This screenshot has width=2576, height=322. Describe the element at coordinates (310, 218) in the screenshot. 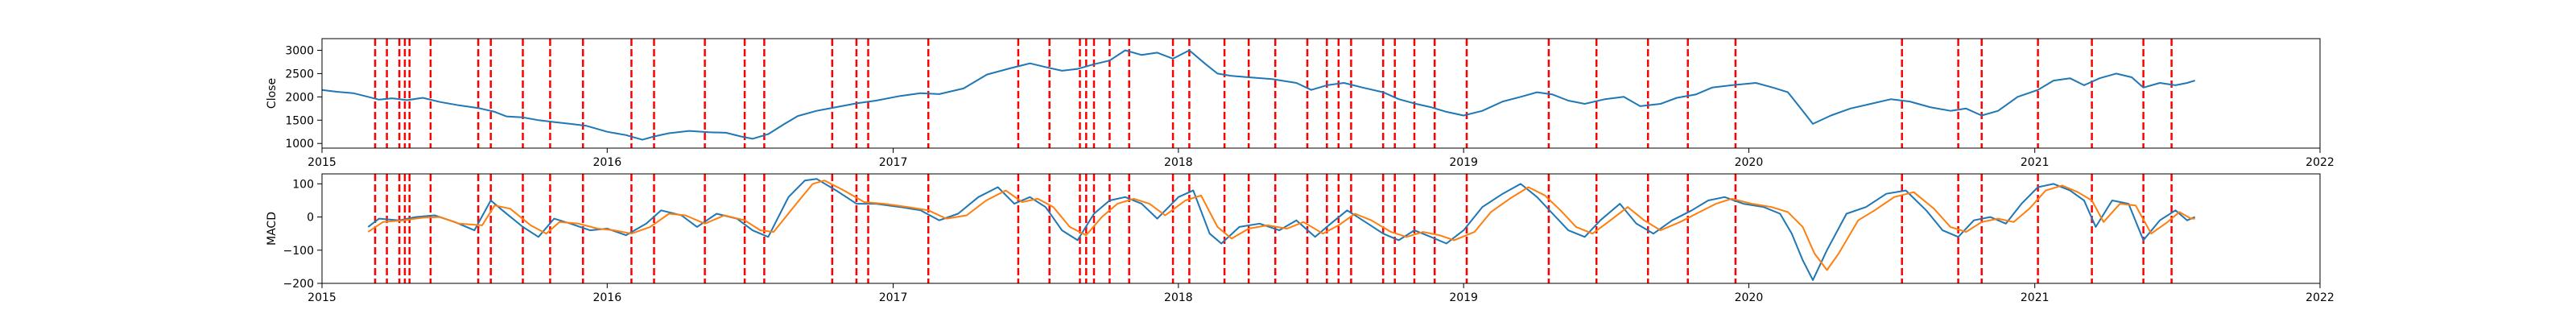

I see `y-tick-label-2: 0` at that location.